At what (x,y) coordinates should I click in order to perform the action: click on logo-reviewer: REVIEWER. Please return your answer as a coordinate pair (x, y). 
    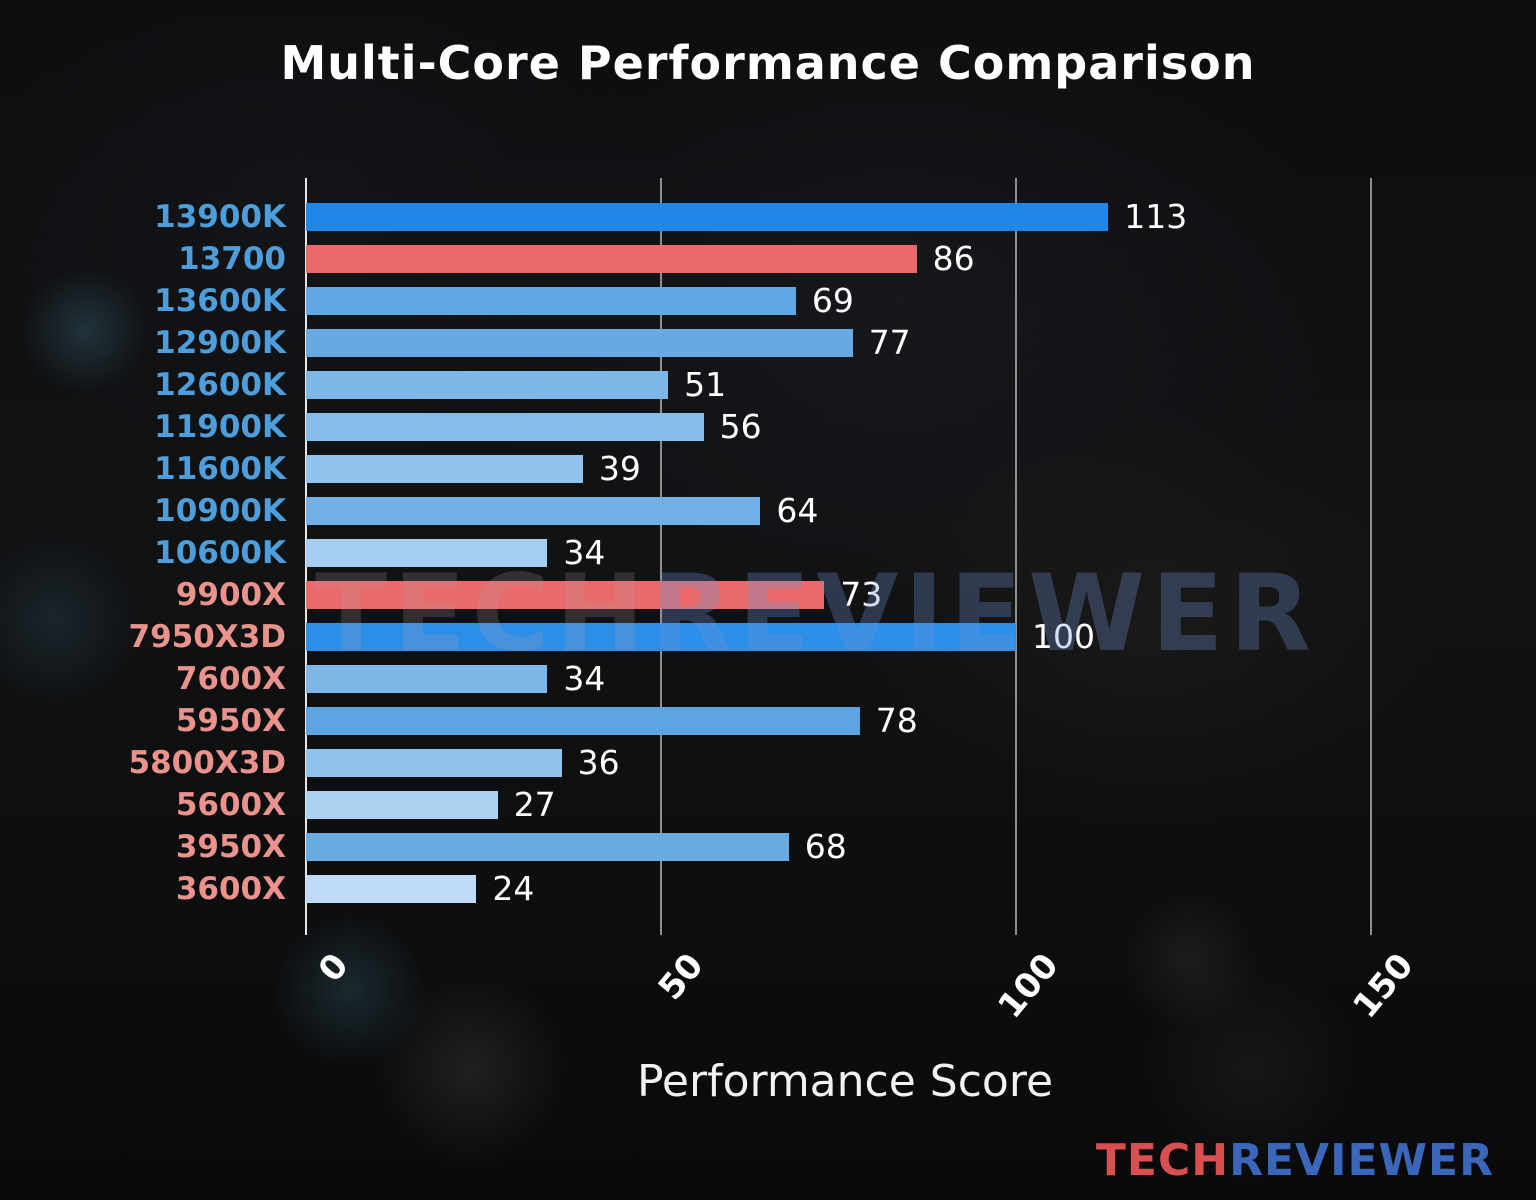
    Looking at the image, I should click on (1361, 1160).